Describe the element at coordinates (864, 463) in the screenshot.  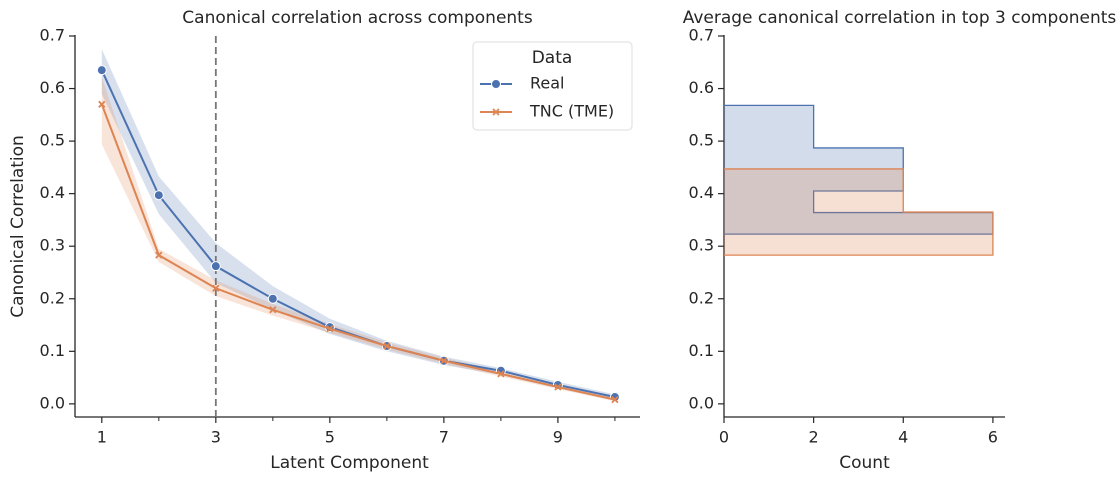
I see `x-axis-label: Count` at that location.